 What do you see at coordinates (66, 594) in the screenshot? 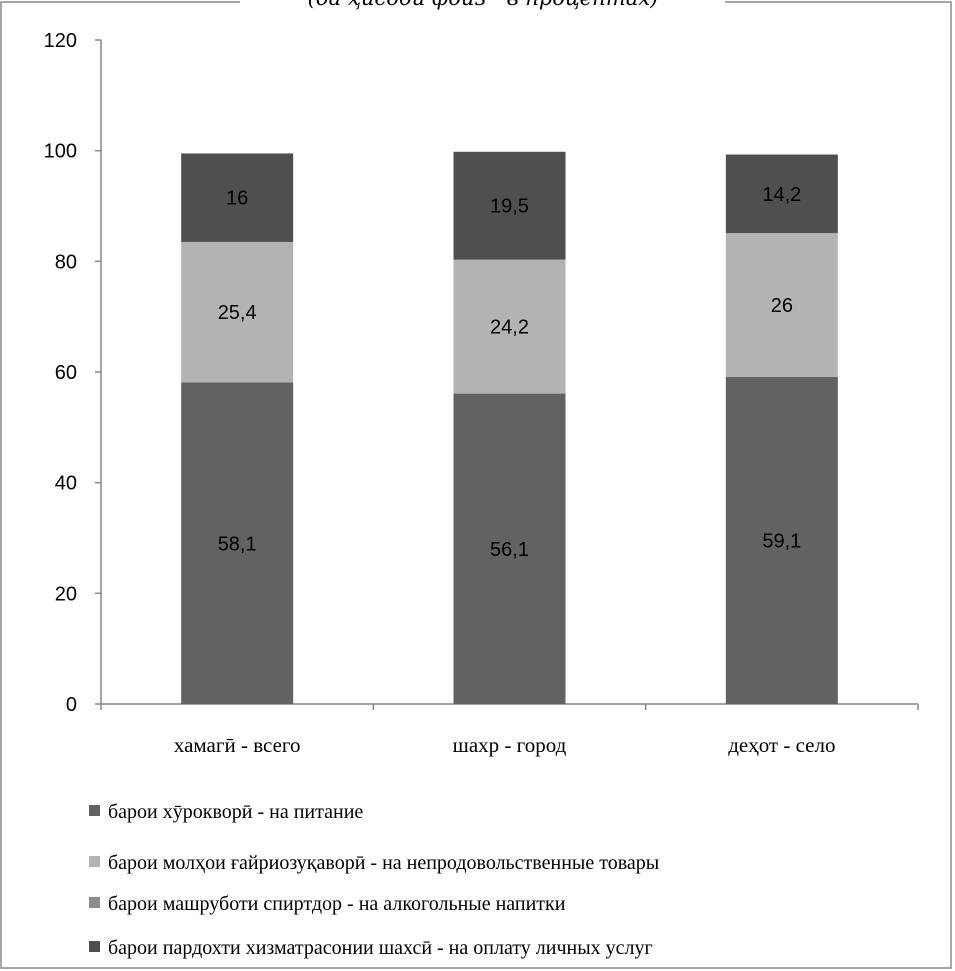
I see `y-tick-label: 20` at bounding box center [66, 594].